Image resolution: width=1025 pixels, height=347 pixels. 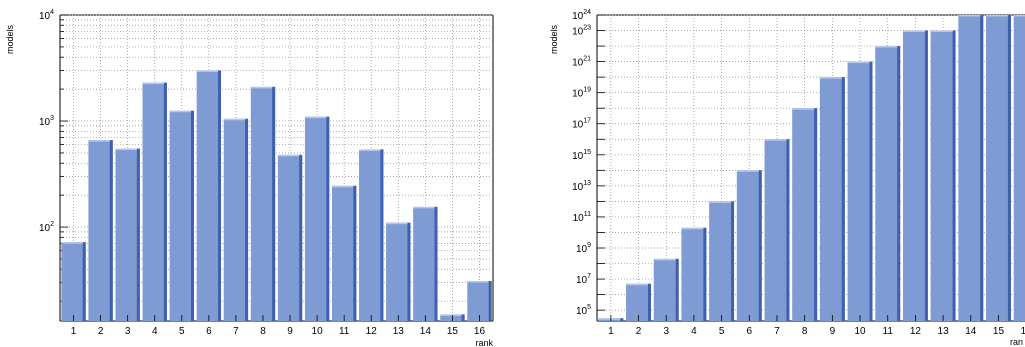 I want to click on x-tick-label: 16, so click(x=1023, y=331).